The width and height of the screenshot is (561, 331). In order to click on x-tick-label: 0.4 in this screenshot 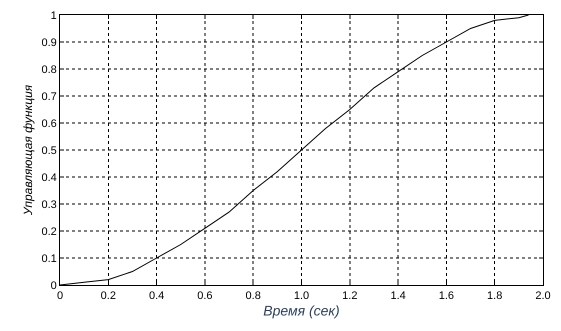, I will do `click(156, 296)`.